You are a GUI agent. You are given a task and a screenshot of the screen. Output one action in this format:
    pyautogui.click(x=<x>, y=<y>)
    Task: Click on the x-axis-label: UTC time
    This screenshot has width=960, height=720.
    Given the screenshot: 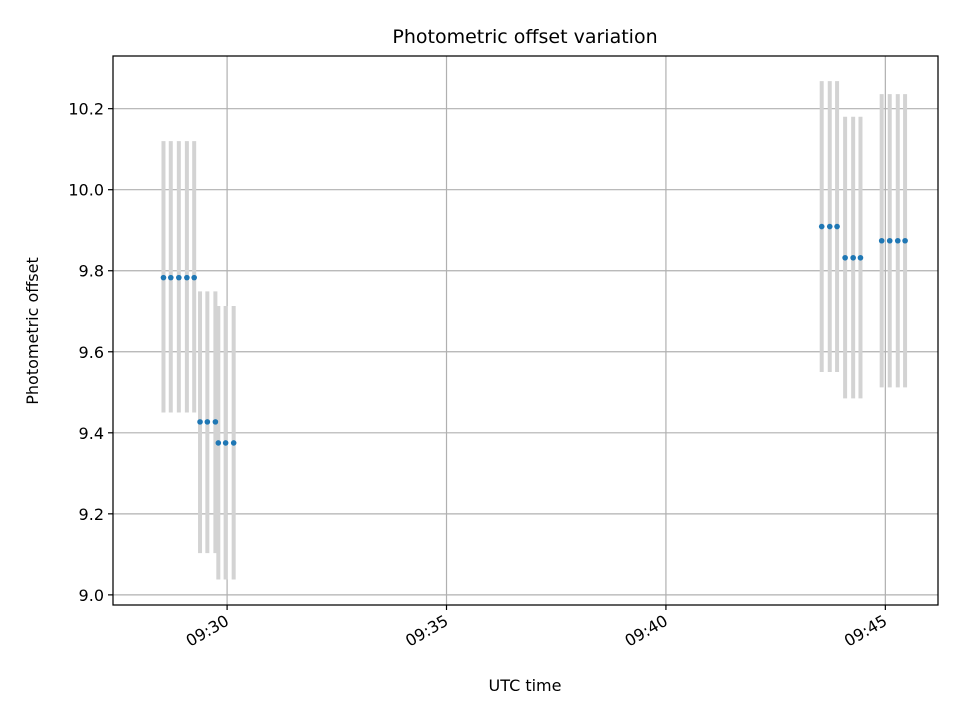 What is the action you would take?
    pyautogui.click(x=525, y=685)
    